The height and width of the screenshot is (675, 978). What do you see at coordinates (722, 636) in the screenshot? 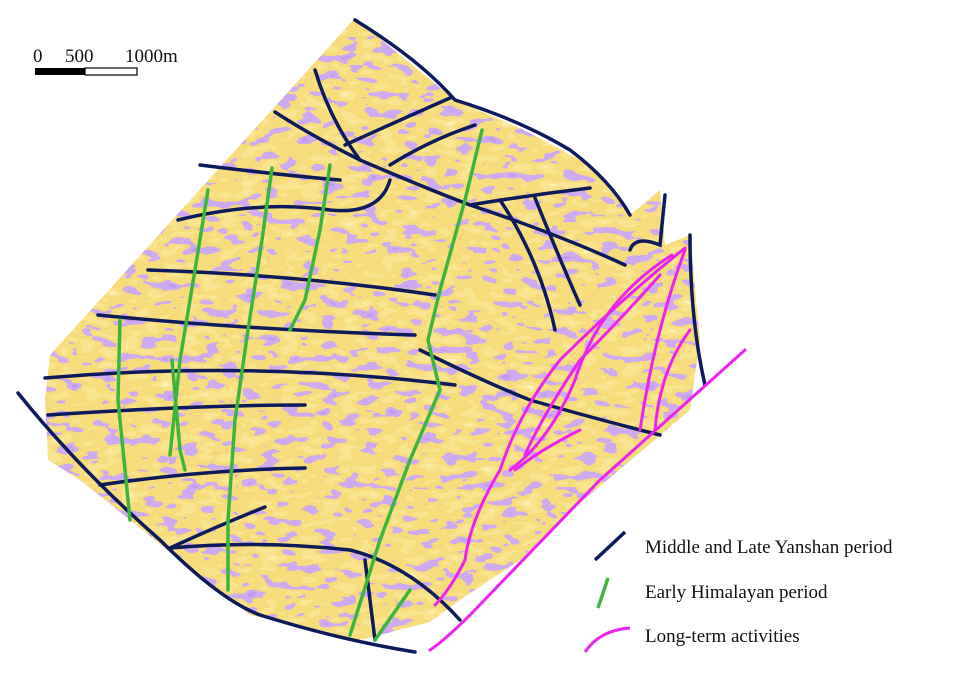
I see `legend-label: Long-term activities` at bounding box center [722, 636].